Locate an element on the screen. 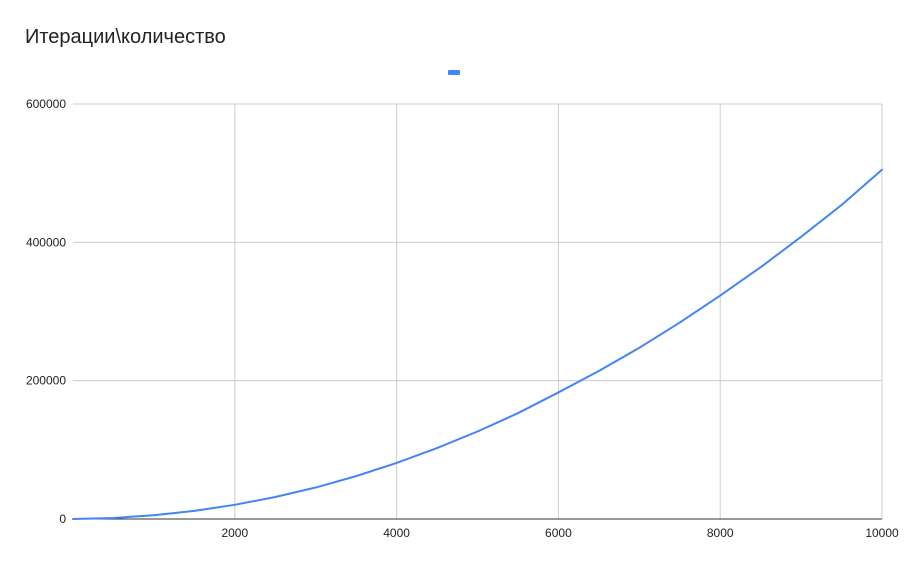  x-tick-label: 10000 is located at coordinates (882, 533).